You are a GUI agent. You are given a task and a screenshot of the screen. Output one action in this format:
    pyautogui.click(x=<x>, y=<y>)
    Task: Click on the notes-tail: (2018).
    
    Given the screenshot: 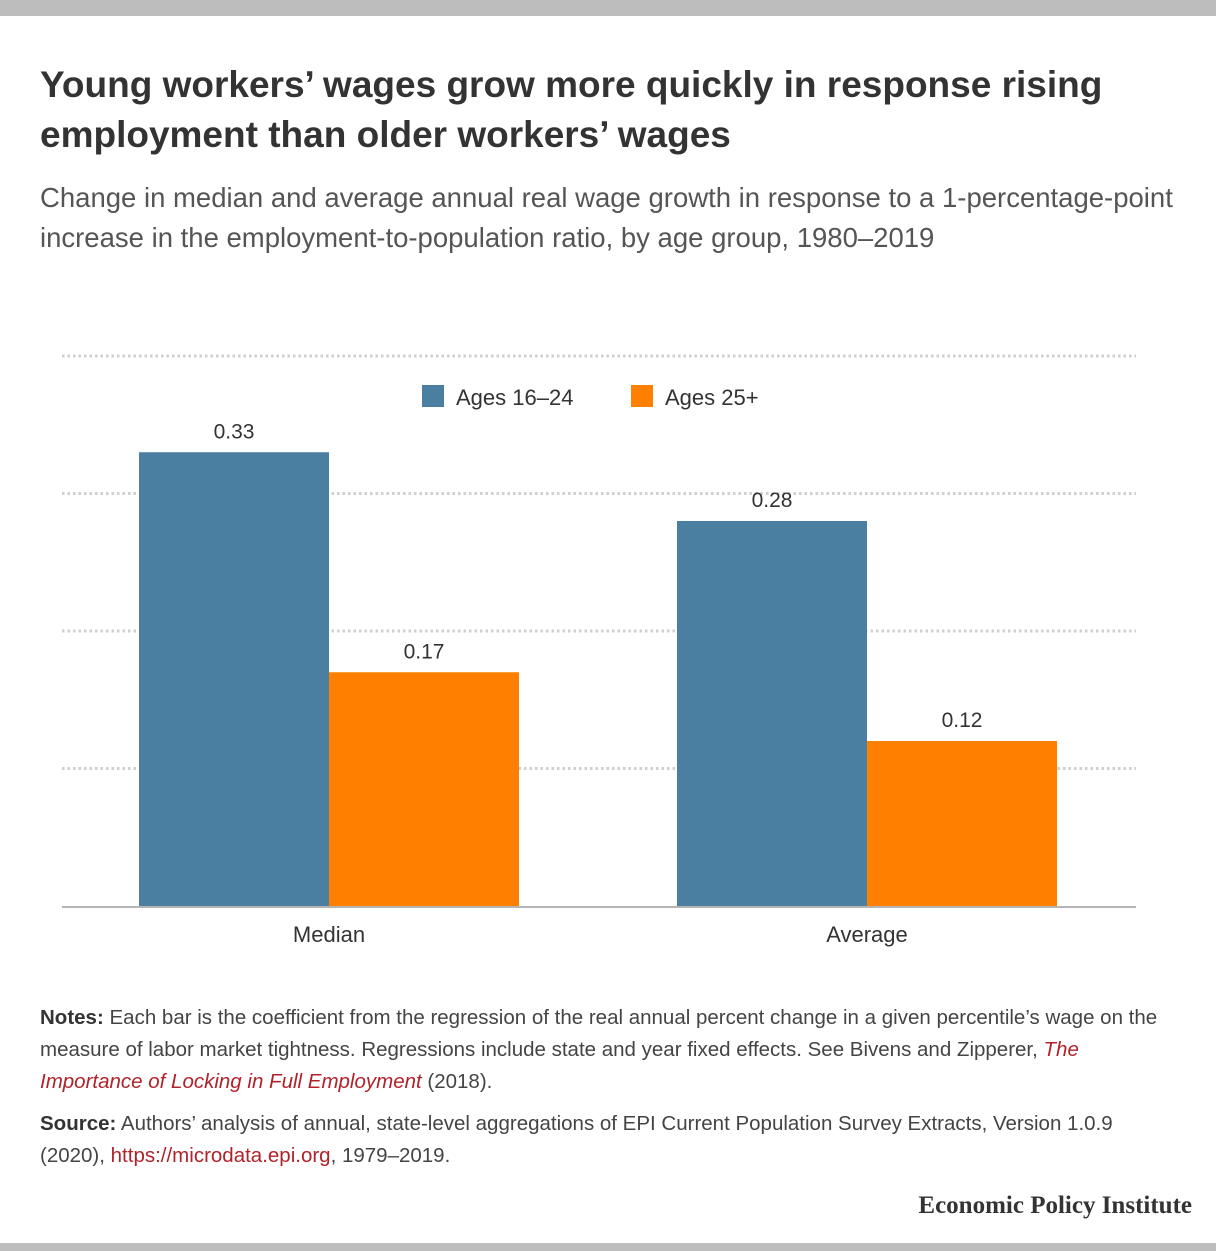 What is the action you would take?
    pyautogui.click(x=457, y=1081)
    